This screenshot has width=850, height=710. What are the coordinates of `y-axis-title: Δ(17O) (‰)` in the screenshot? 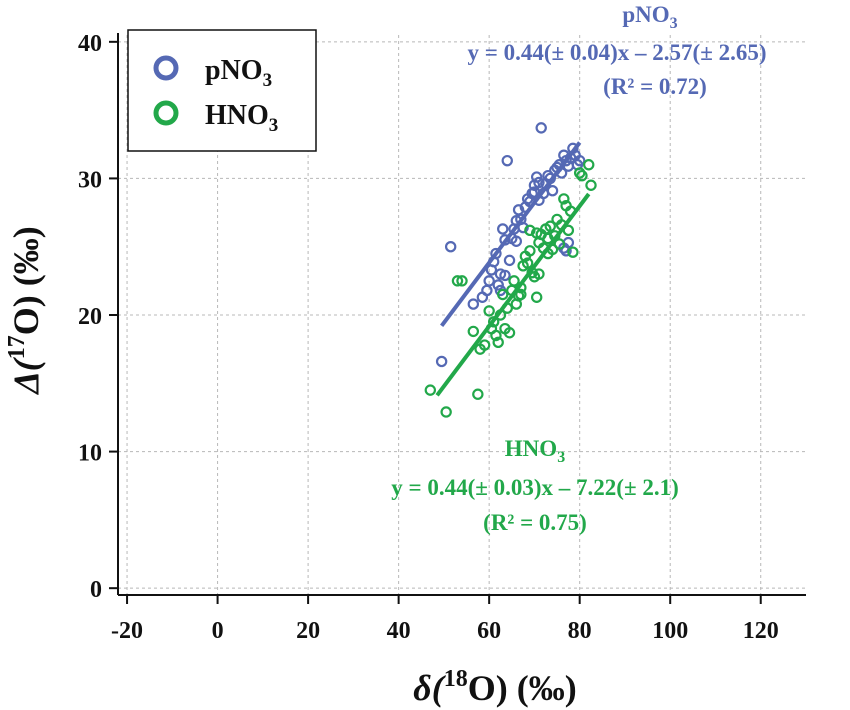 It's located at (25, 311).